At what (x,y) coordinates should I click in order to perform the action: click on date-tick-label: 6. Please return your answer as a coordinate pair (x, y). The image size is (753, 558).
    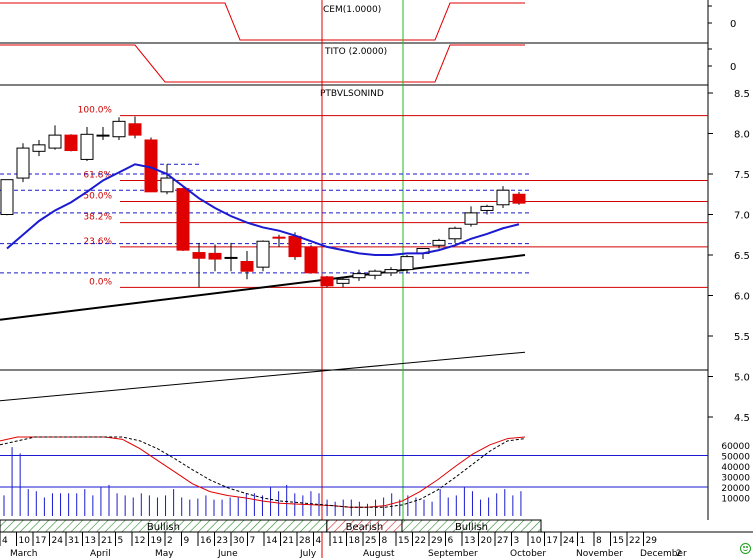
    Looking at the image, I should click on (451, 541).